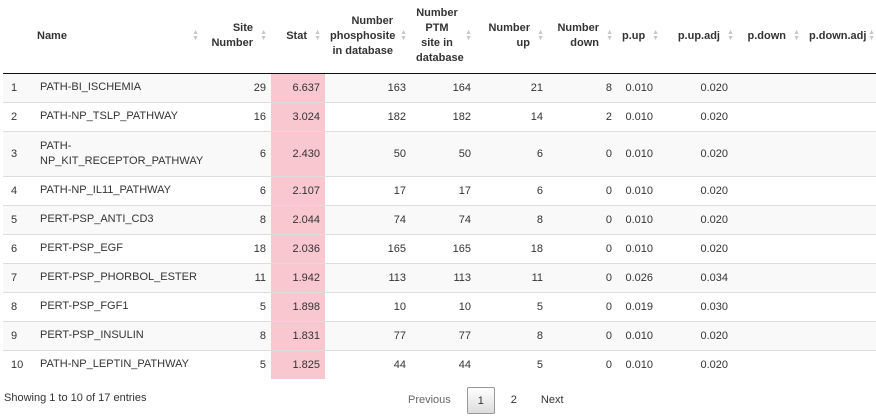  Describe the element at coordinates (443, 335) in the screenshot. I see `cell-number-ptm-site: 77` at that location.